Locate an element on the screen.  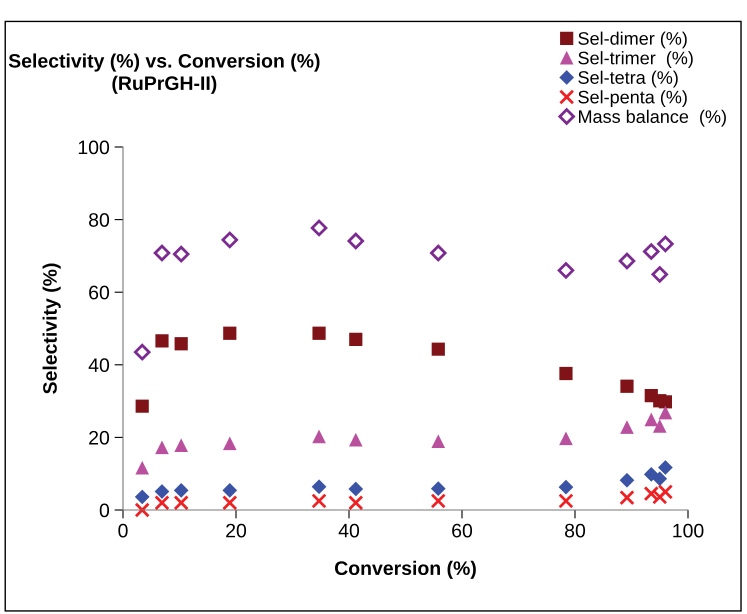
y-tick-label: 80 is located at coordinates (99, 220).